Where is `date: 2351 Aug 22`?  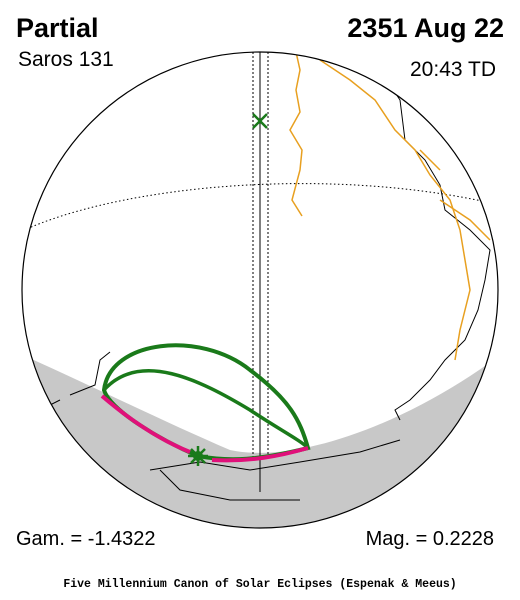 date: 2351 Aug 22 is located at coordinates (425, 28).